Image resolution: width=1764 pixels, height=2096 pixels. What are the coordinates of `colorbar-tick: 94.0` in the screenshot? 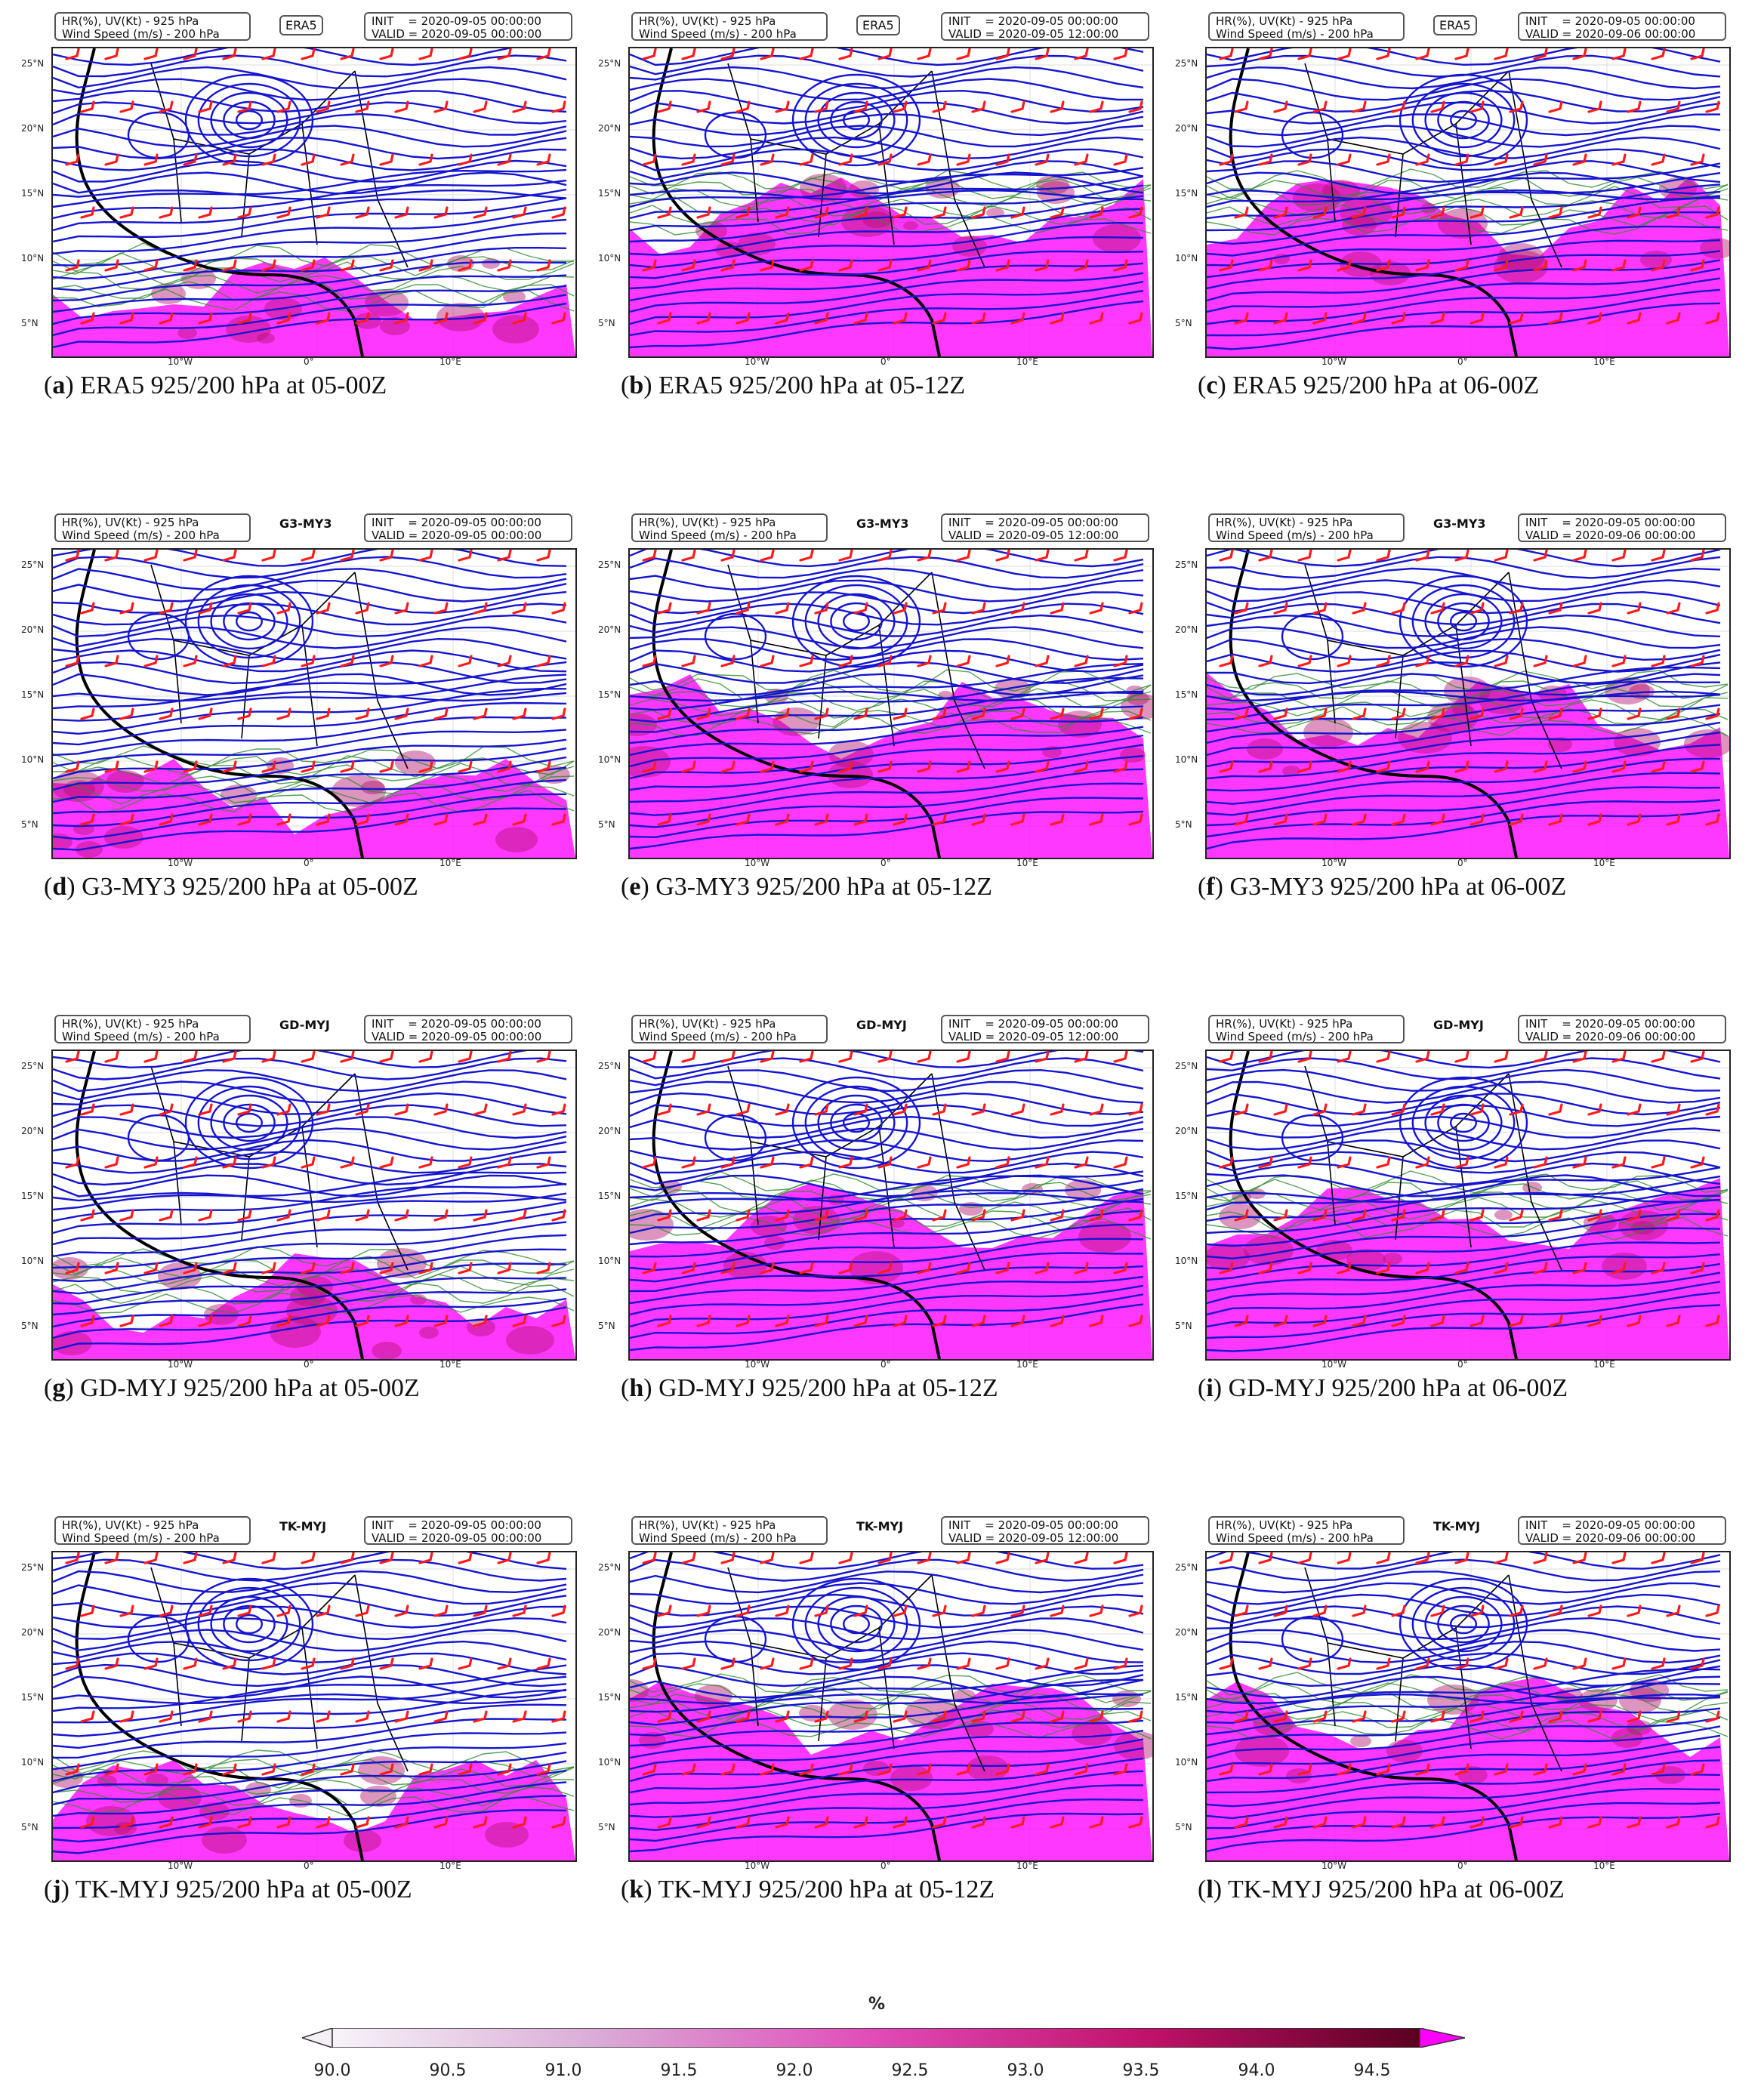 It's located at (1256, 2070).